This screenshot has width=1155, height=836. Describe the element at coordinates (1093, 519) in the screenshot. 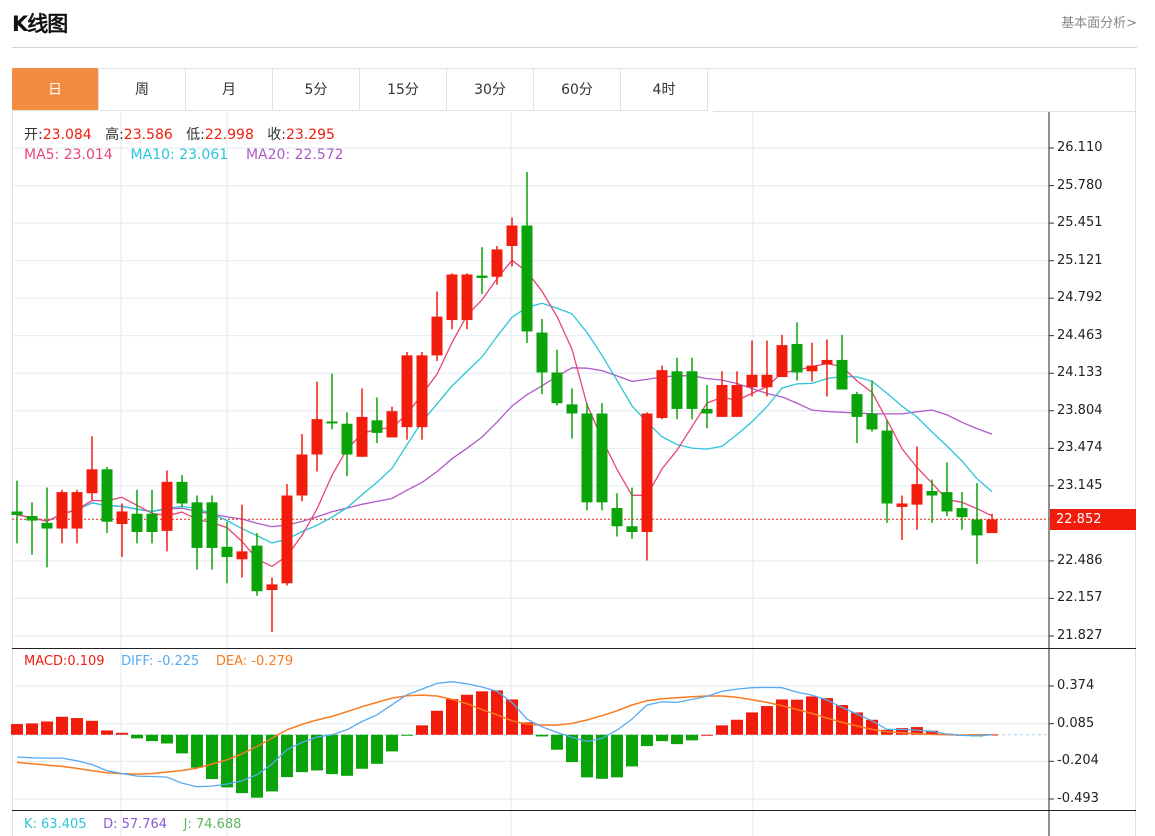

I see `last-price-tag: 22.852` at that location.